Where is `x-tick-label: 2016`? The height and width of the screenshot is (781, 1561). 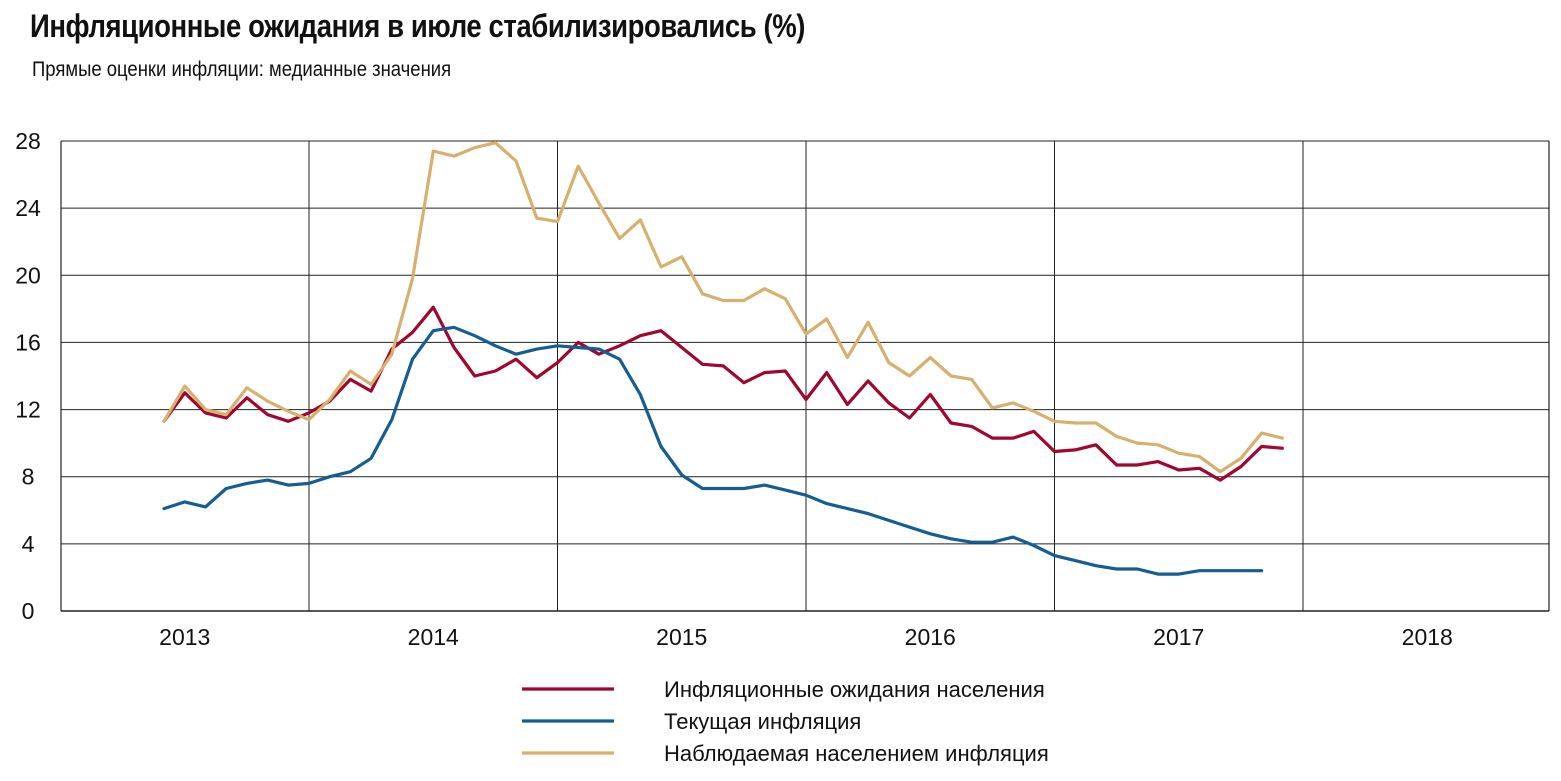 x-tick-label: 2016 is located at coordinates (930, 637).